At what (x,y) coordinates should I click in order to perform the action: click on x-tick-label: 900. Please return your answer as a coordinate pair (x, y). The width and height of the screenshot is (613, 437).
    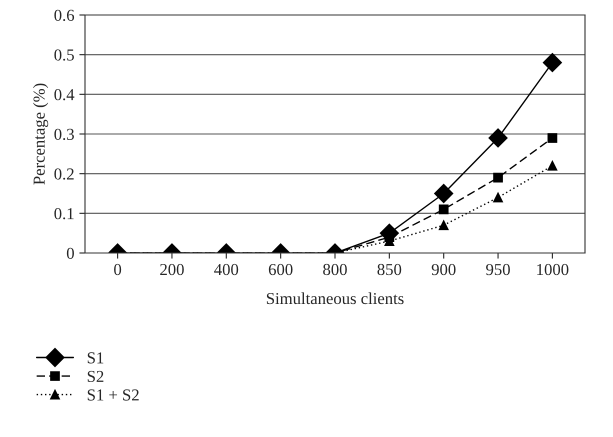
    Looking at the image, I should click on (444, 270).